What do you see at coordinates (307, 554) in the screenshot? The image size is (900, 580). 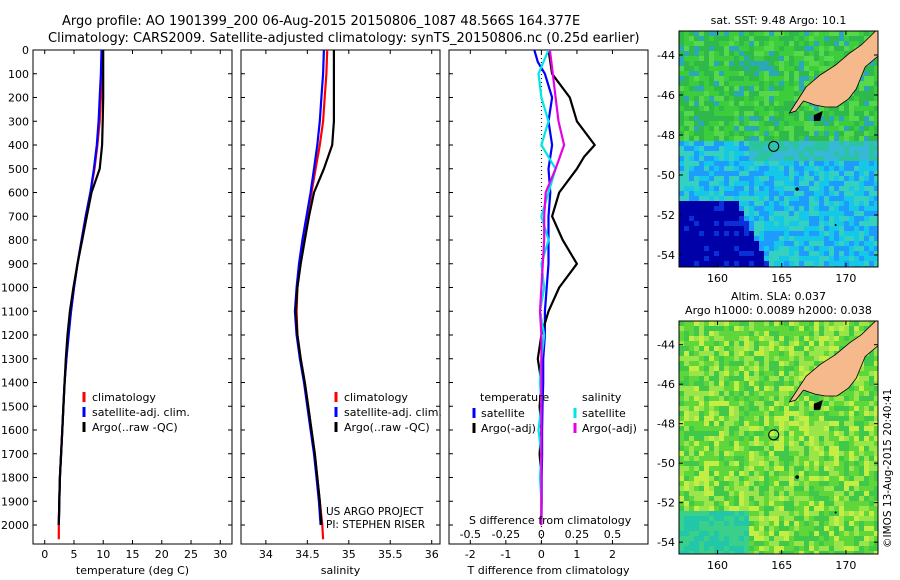 I see `xtick-label: 34.5` at bounding box center [307, 554].